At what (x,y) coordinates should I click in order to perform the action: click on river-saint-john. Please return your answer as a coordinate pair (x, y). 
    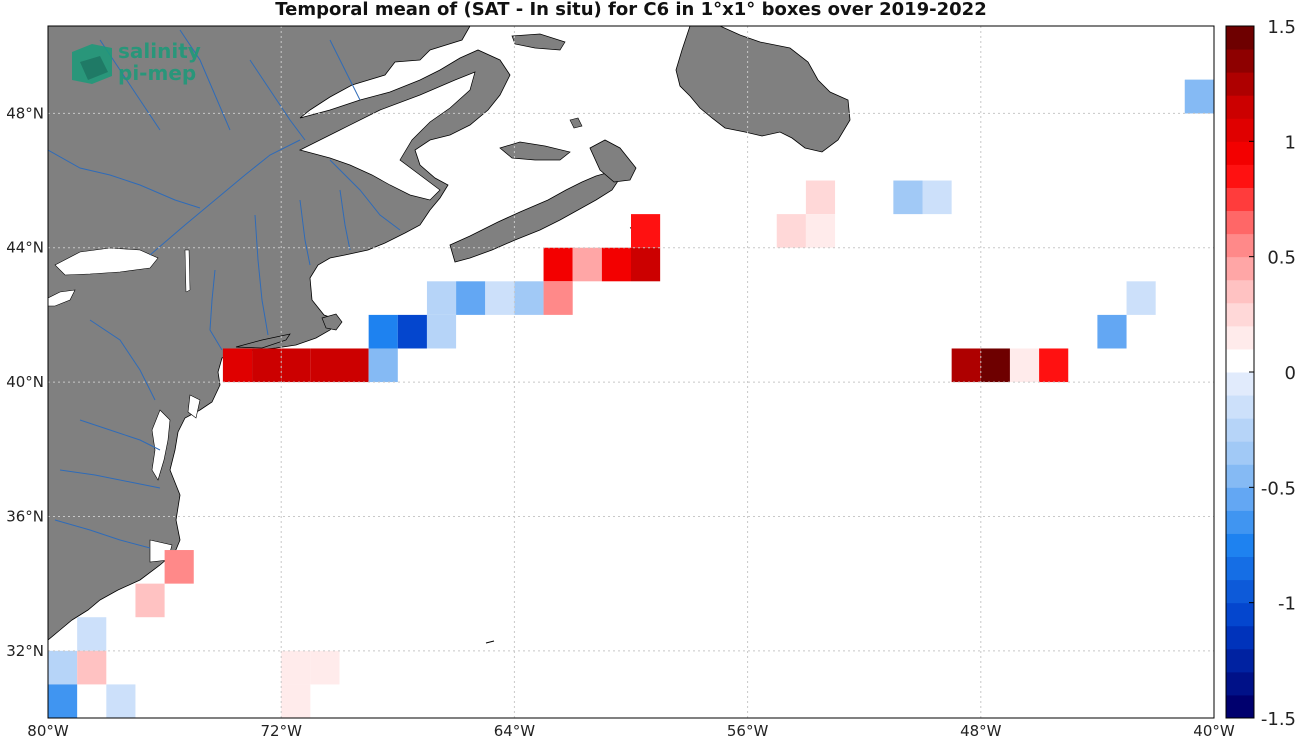
    Looking at the image, I should click on (365, 195).